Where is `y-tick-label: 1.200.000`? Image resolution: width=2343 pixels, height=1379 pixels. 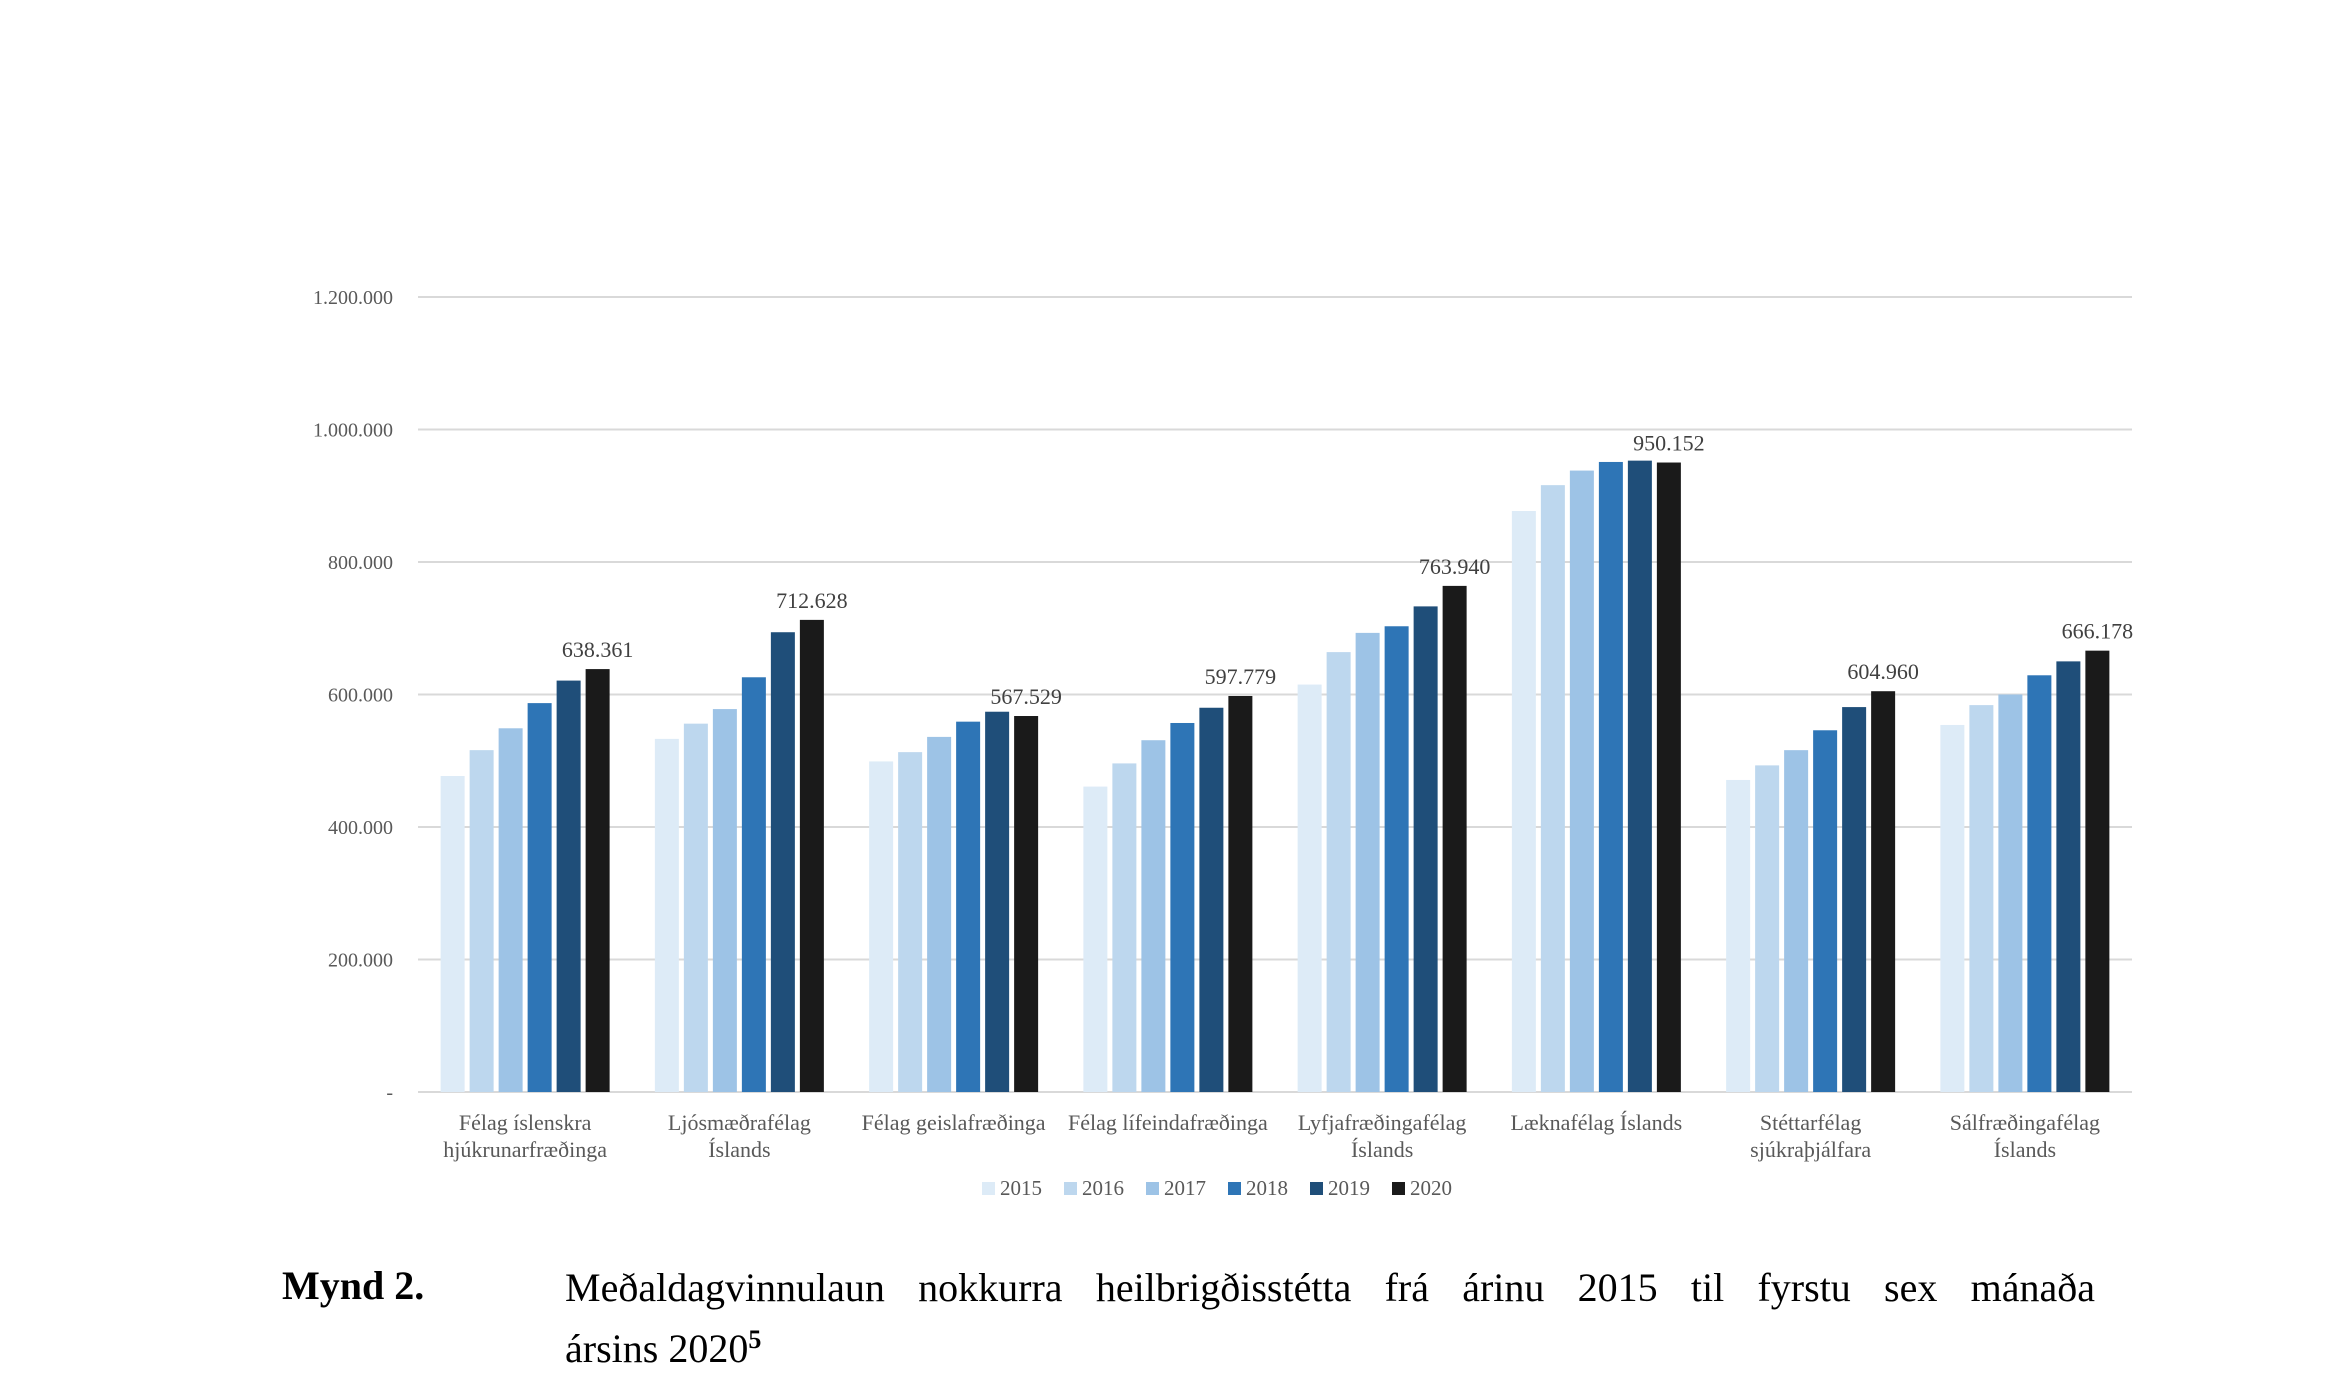
y-tick-label: 1.200.000 is located at coordinates (353, 298).